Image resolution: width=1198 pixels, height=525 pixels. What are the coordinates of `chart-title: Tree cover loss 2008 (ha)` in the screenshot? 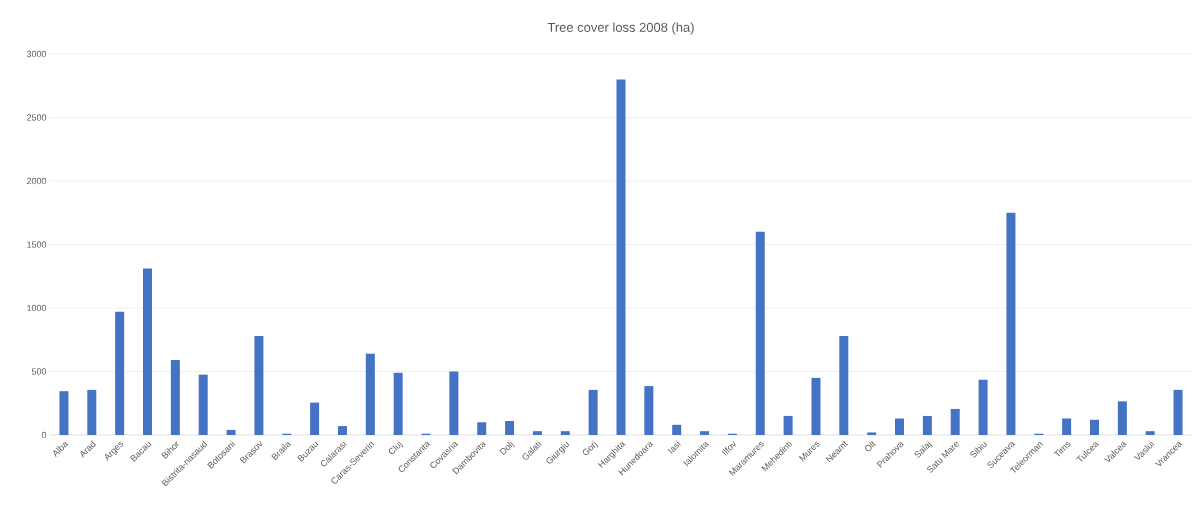 It's located at (620, 28).